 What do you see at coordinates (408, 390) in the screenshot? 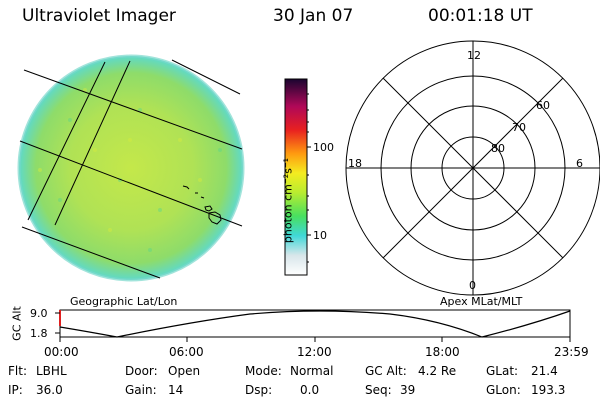
I see `seq-value: 39` at bounding box center [408, 390].